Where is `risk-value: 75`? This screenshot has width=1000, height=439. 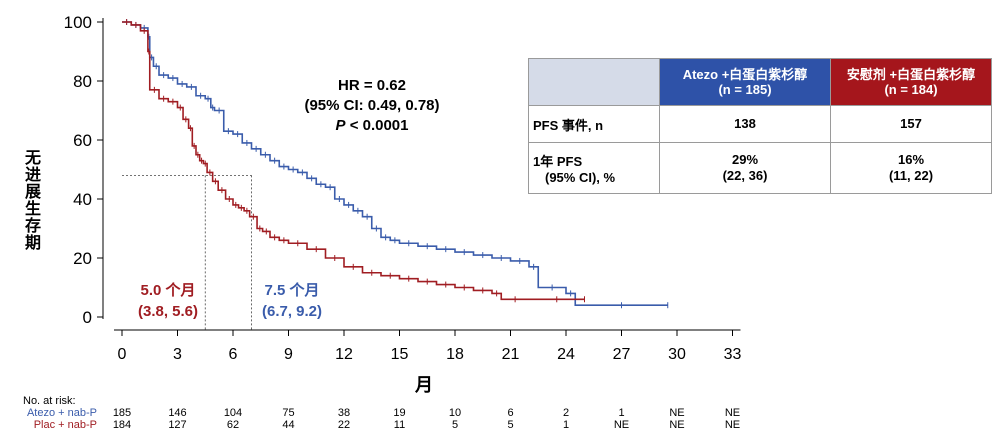
risk-value: 75 is located at coordinates (288, 413).